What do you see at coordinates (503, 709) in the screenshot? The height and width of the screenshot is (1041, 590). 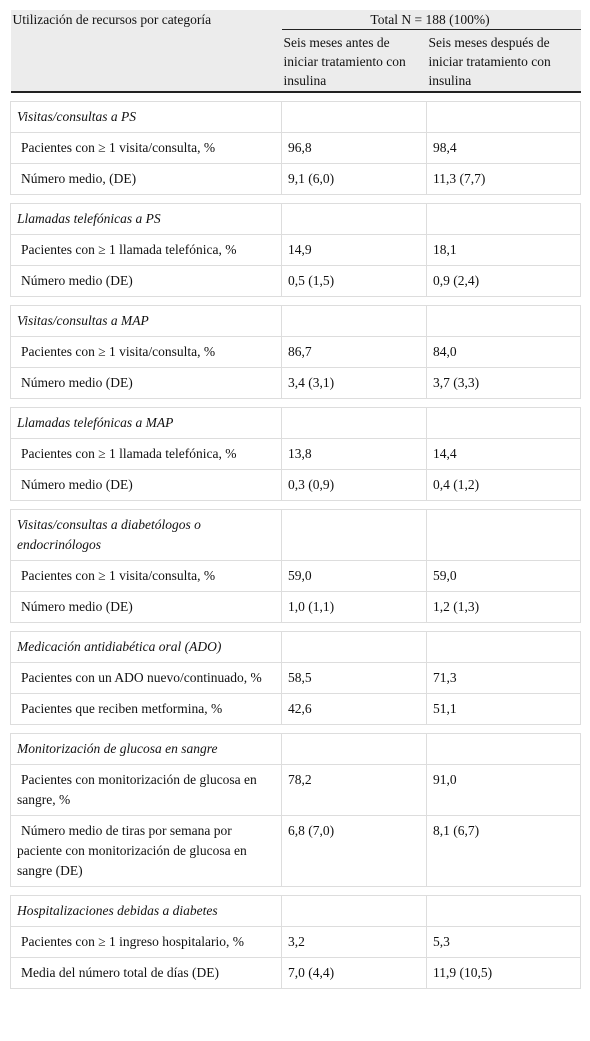 I see `after-value: 51,1` at bounding box center [503, 709].